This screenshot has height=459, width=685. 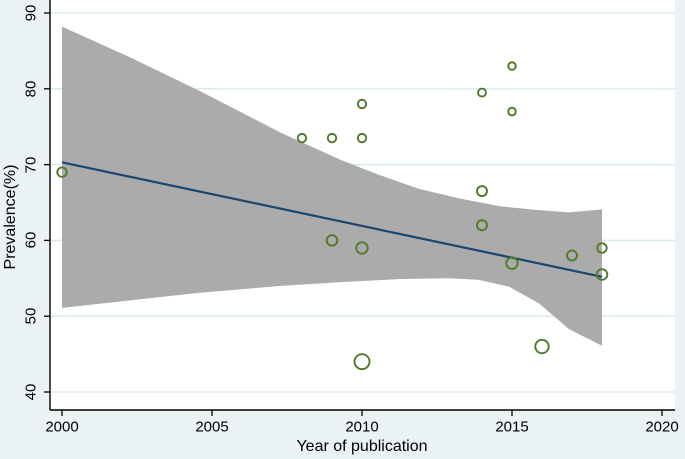 What do you see at coordinates (31, 316) in the screenshot?
I see `y-tick-label: 50` at bounding box center [31, 316].